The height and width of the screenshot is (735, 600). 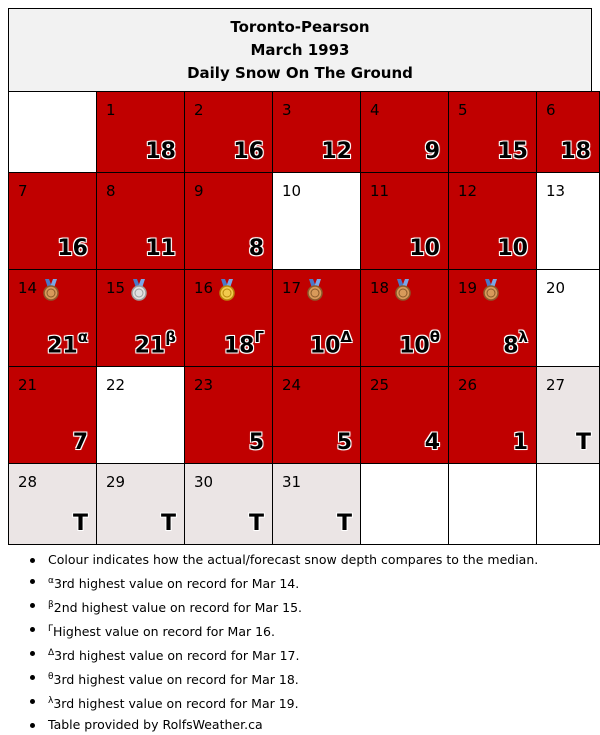 I want to click on day-number: 30, so click(x=204, y=482).